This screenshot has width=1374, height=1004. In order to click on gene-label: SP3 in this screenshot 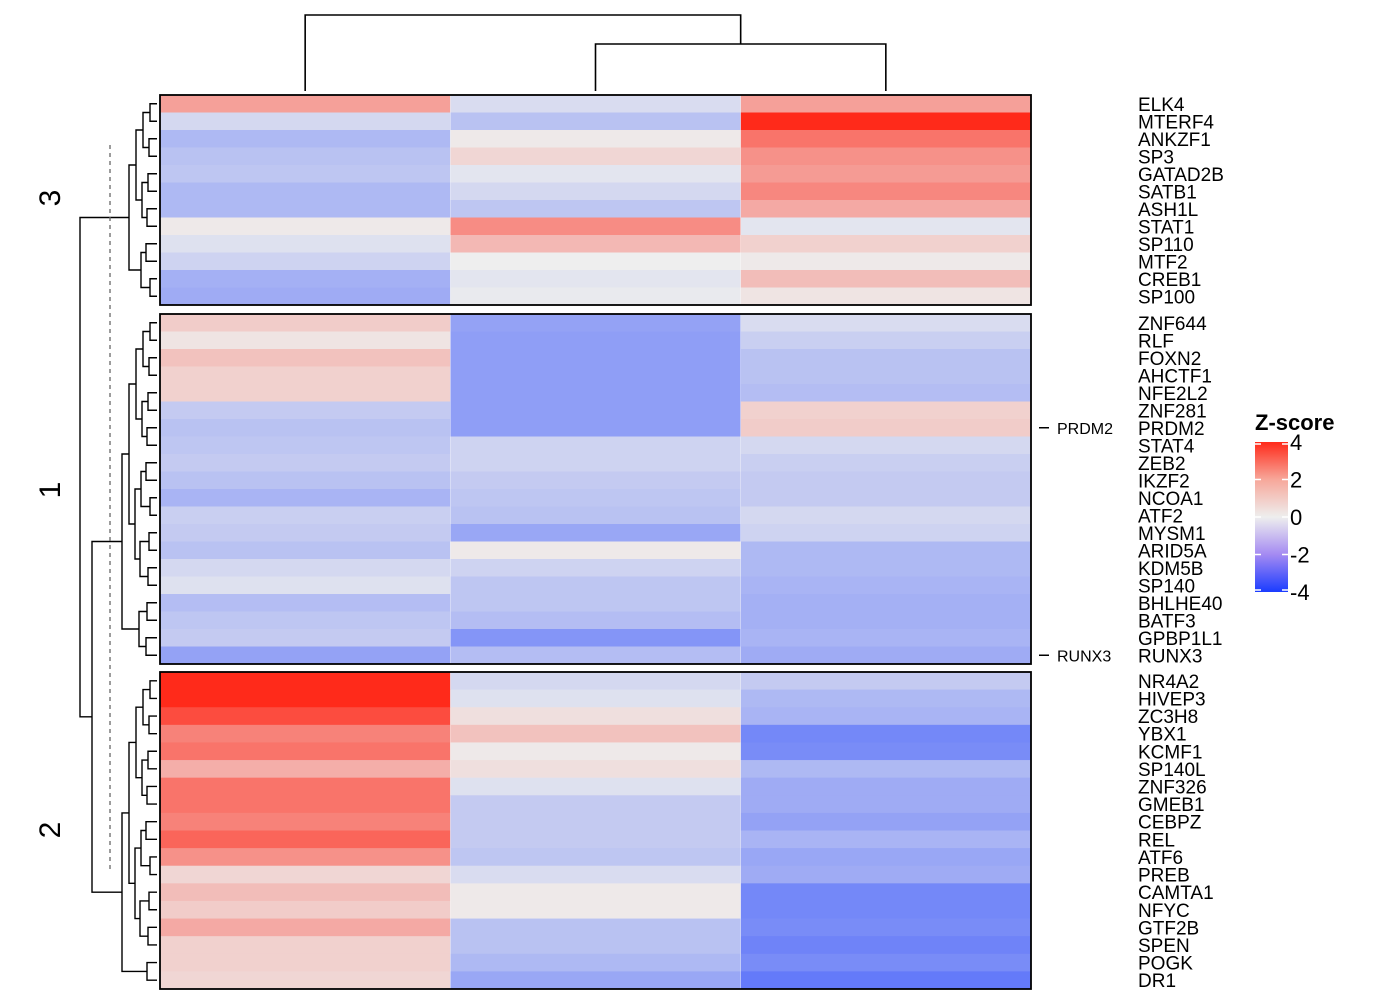, I will do `click(1156, 157)`.